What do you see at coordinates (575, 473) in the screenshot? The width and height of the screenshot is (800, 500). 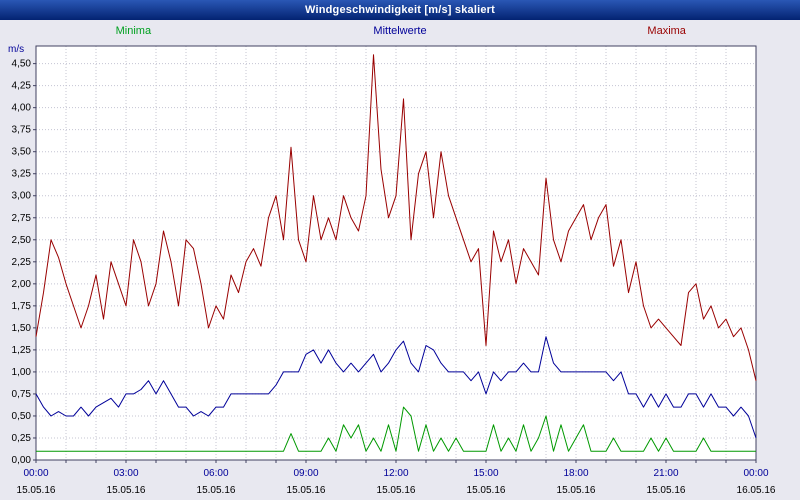 I see `x-tick-time-label: 18:00` at bounding box center [575, 473].